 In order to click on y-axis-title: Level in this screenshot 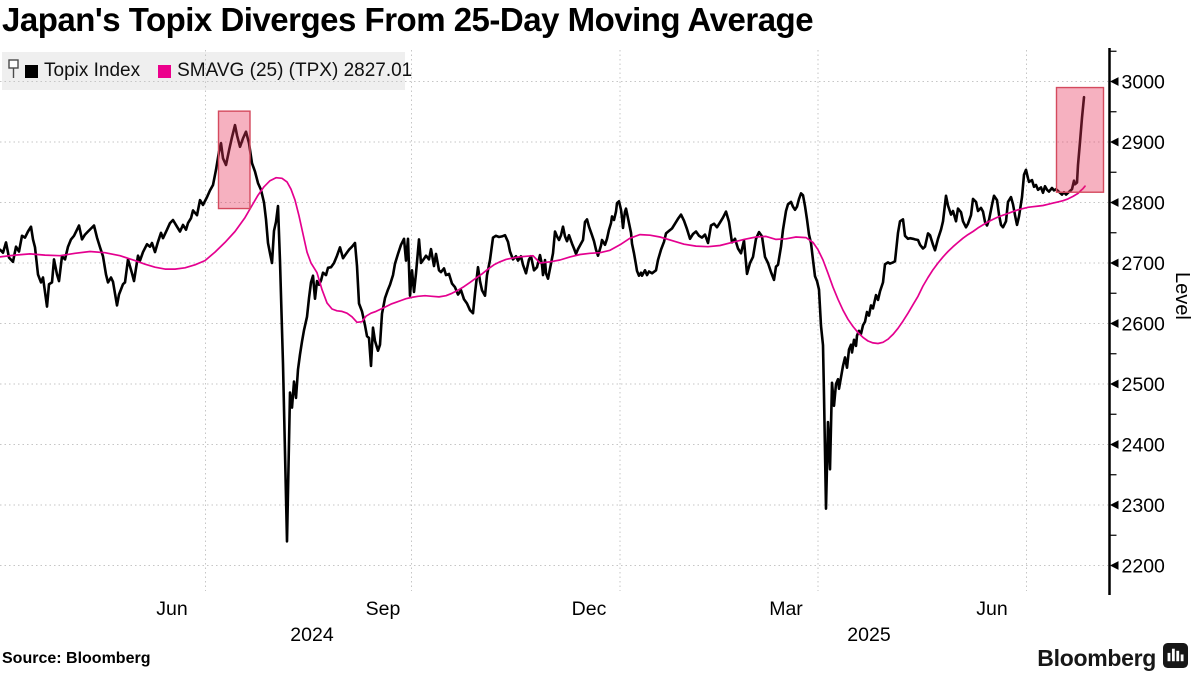, I will do `click(1182, 296)`.